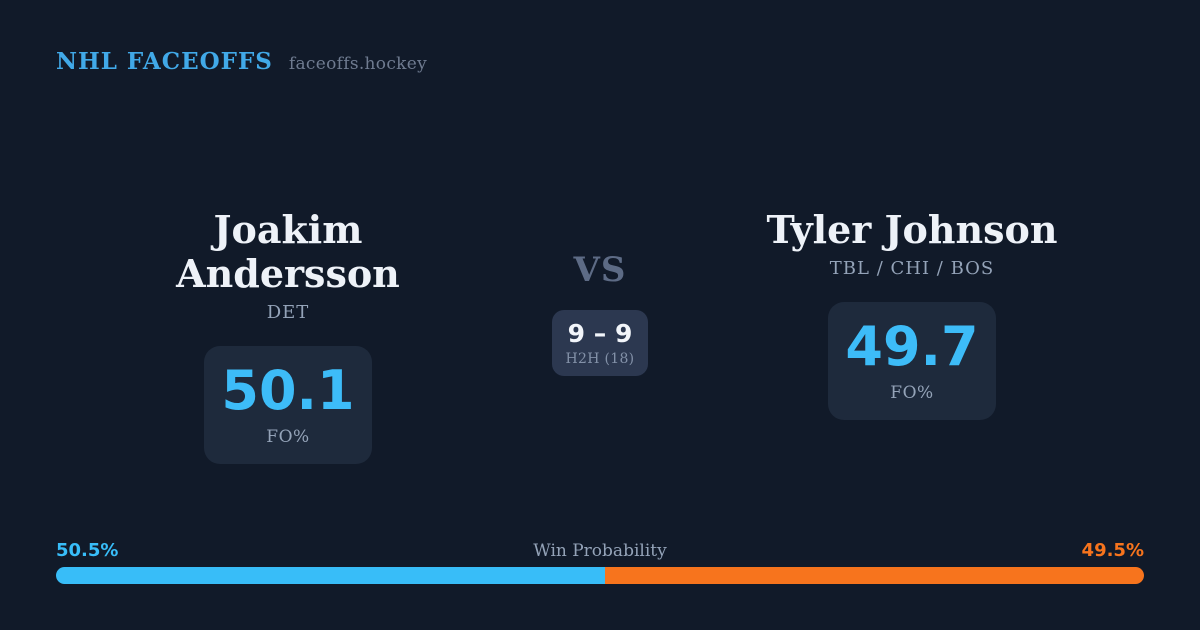 The height and width of the screenshot is (630, 1200). I want to click on site-url: faceoffs.hockey, so click(358, 64).